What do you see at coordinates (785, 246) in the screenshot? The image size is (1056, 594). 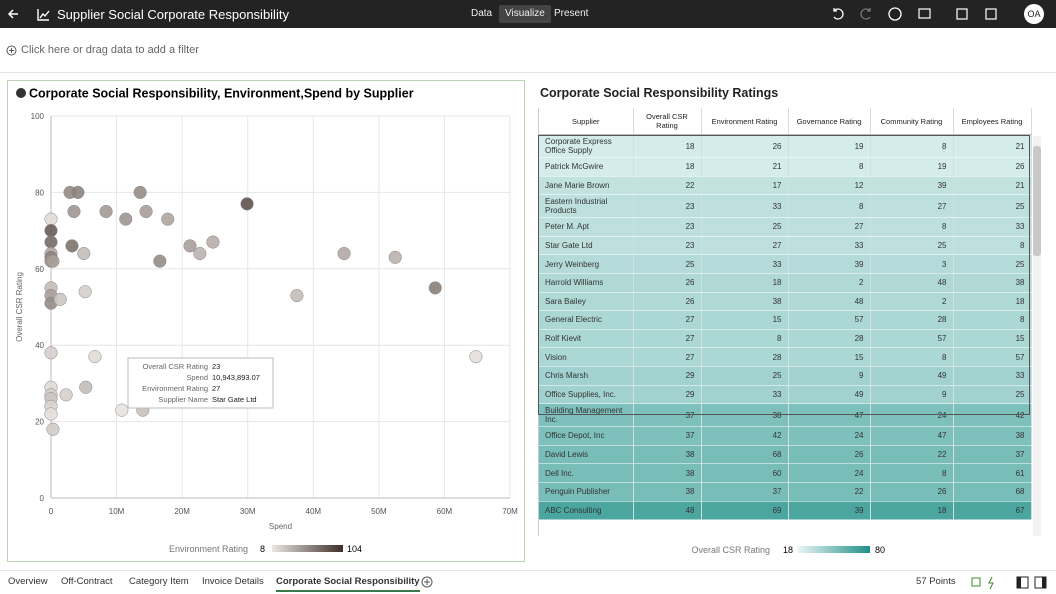 I see `table-row: Star Gate Ltd 23 27 33 25 8` at bounding box center [785, 246].